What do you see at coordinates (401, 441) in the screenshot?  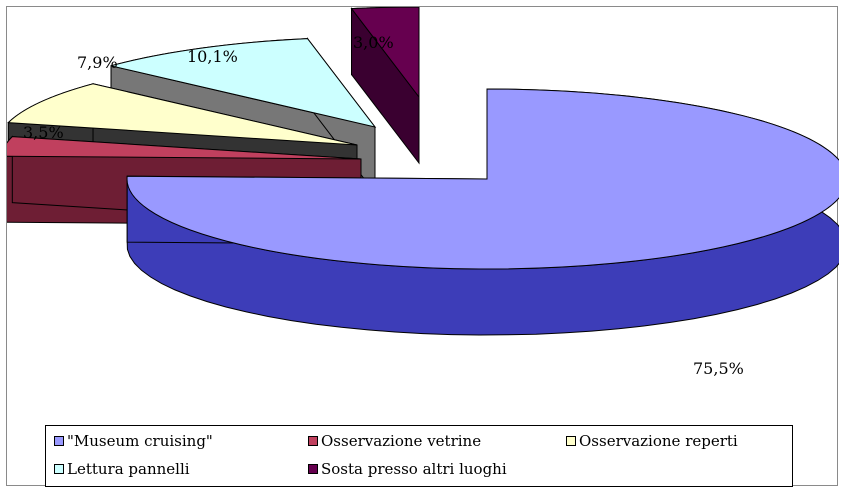 I see `legend-label: Osservazione vetrine` at bounding box center [401, 441].